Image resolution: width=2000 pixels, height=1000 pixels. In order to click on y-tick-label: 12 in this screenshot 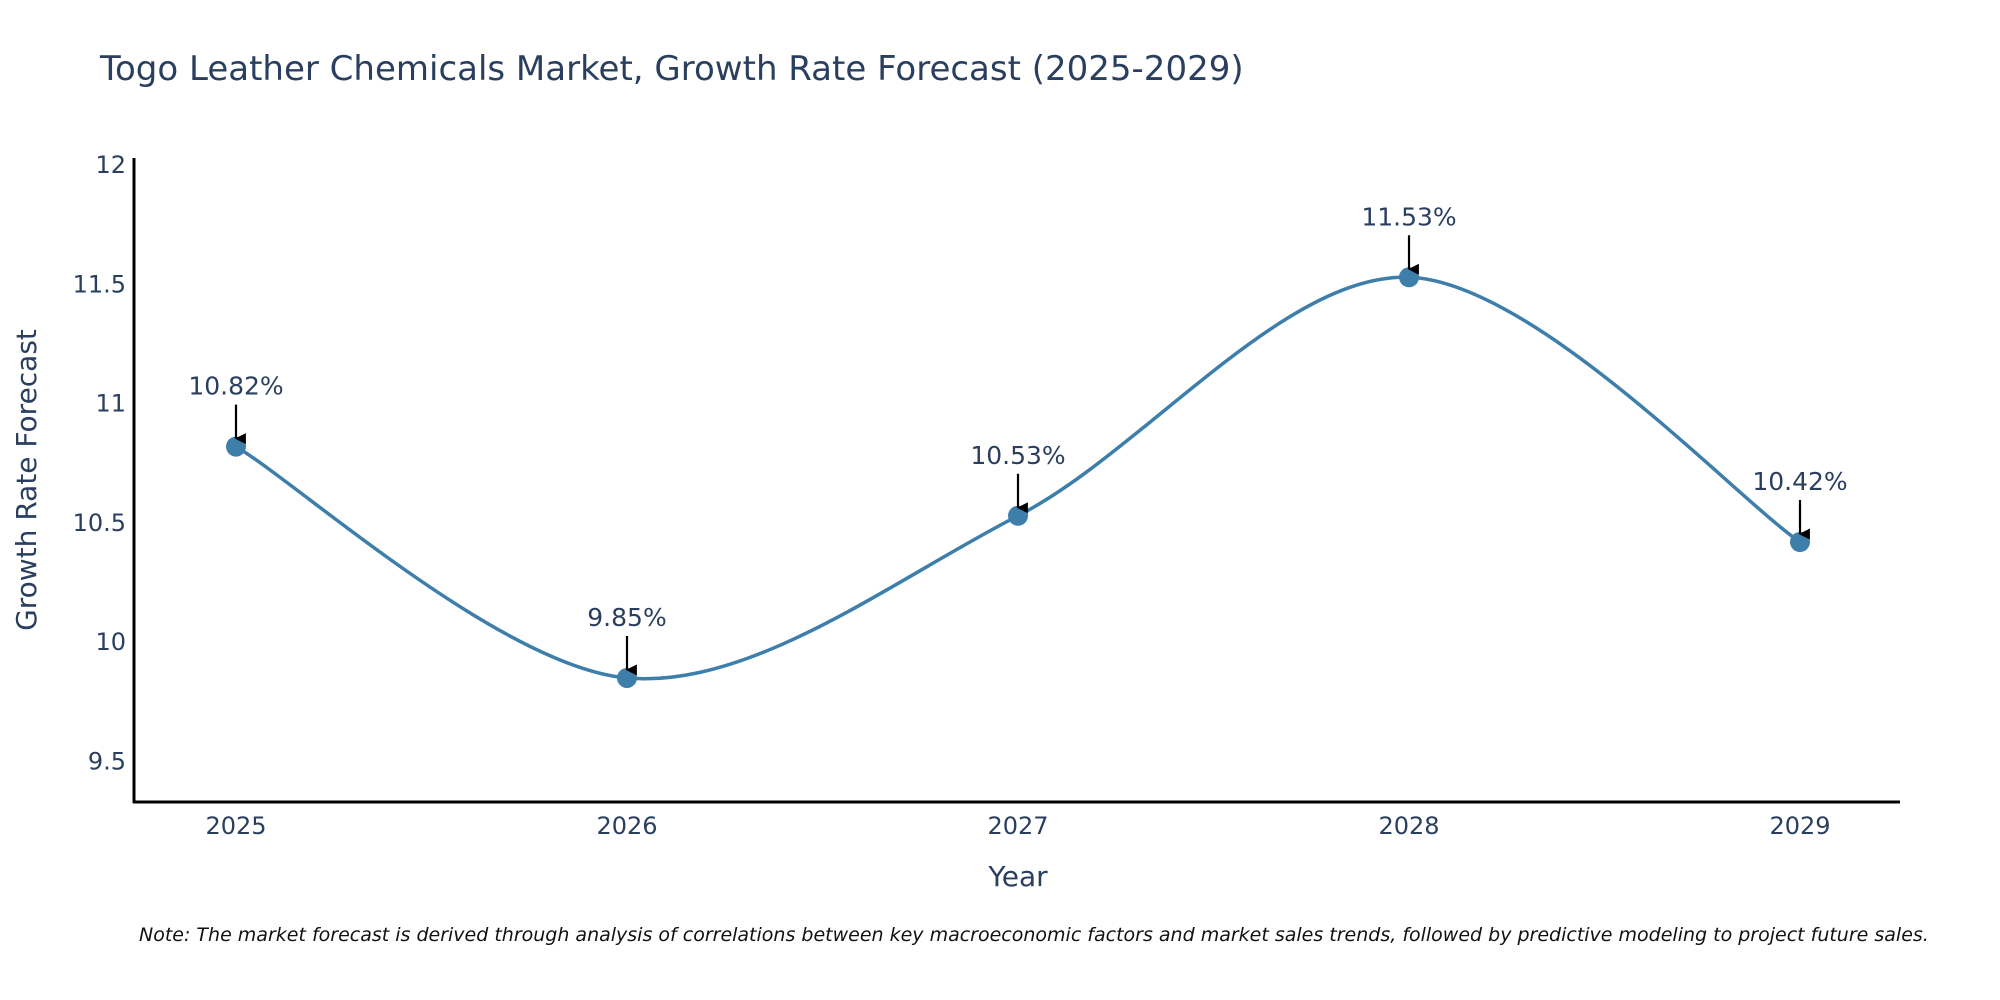, I will do `click(110, 165)`.